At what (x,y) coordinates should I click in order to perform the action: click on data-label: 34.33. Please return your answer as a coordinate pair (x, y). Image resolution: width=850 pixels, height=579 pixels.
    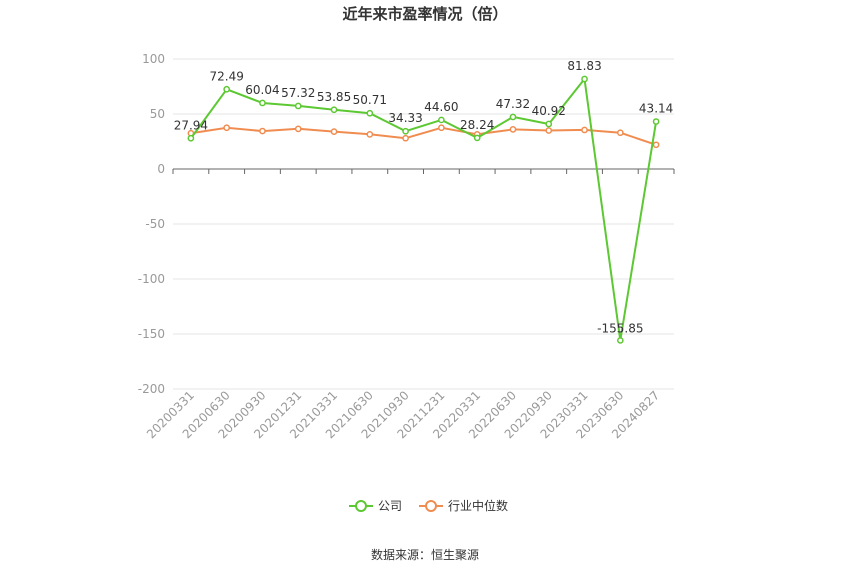
    Looking at the image, I should click on (405, 118).